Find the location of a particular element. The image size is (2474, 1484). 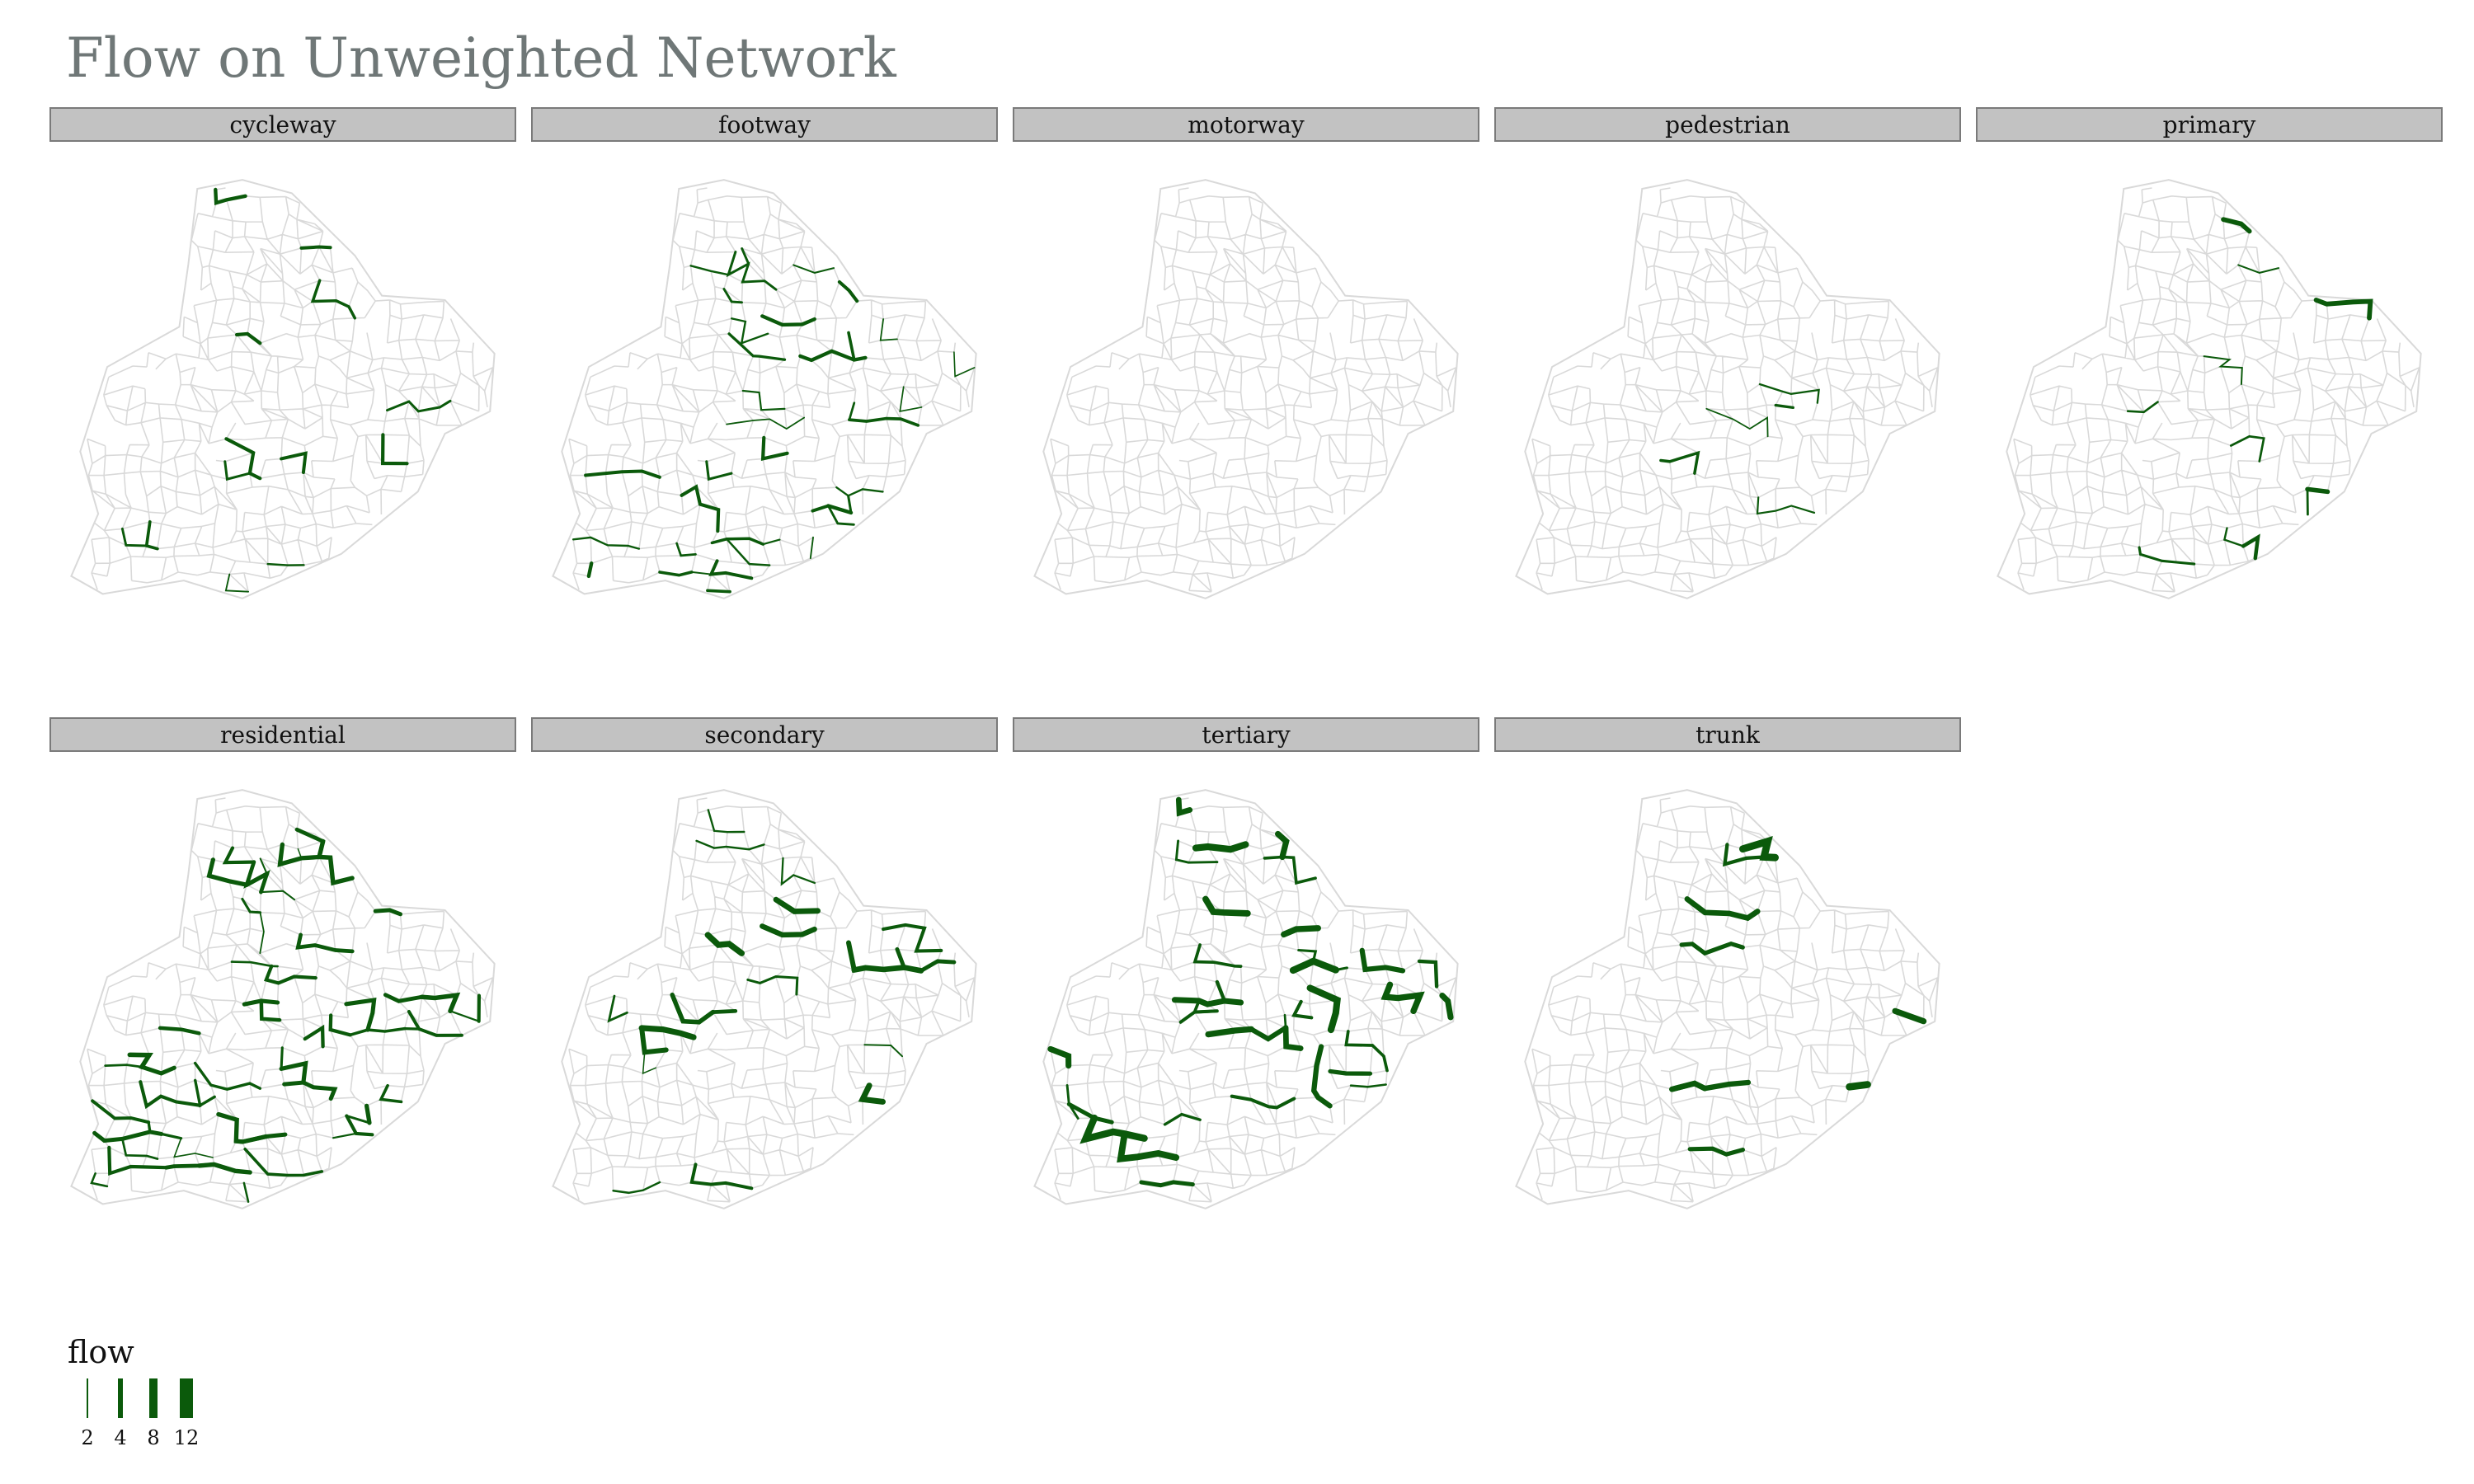

facet-trunk: trunk is located at coordinates (1727, 973).